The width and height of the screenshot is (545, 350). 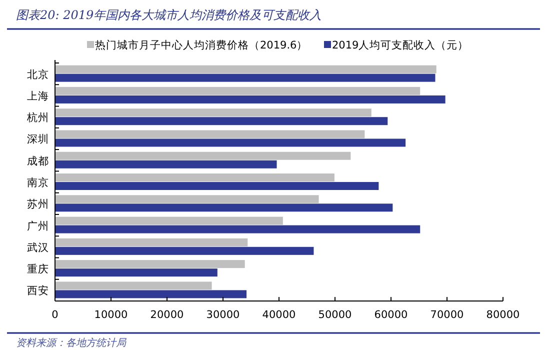 What do you see at coordinates (38, 204) in the screenshot?
I see `y-tick-label: 苏州` at bounding box center [38, 204].